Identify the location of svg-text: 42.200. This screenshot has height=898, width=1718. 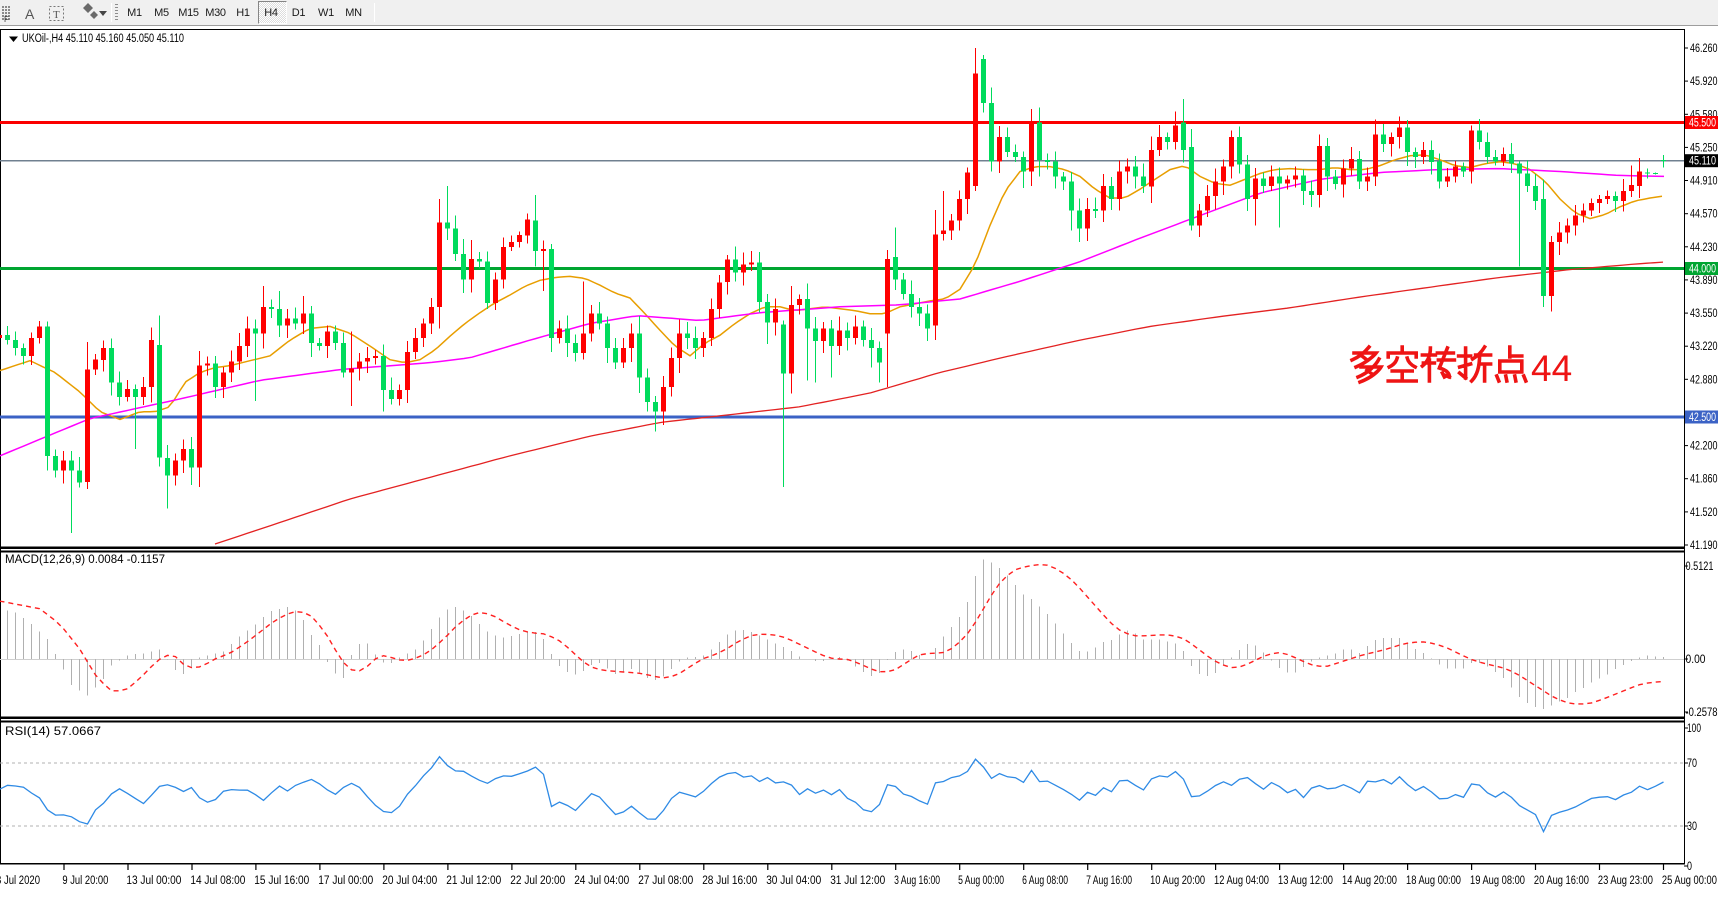
(1704, 447).